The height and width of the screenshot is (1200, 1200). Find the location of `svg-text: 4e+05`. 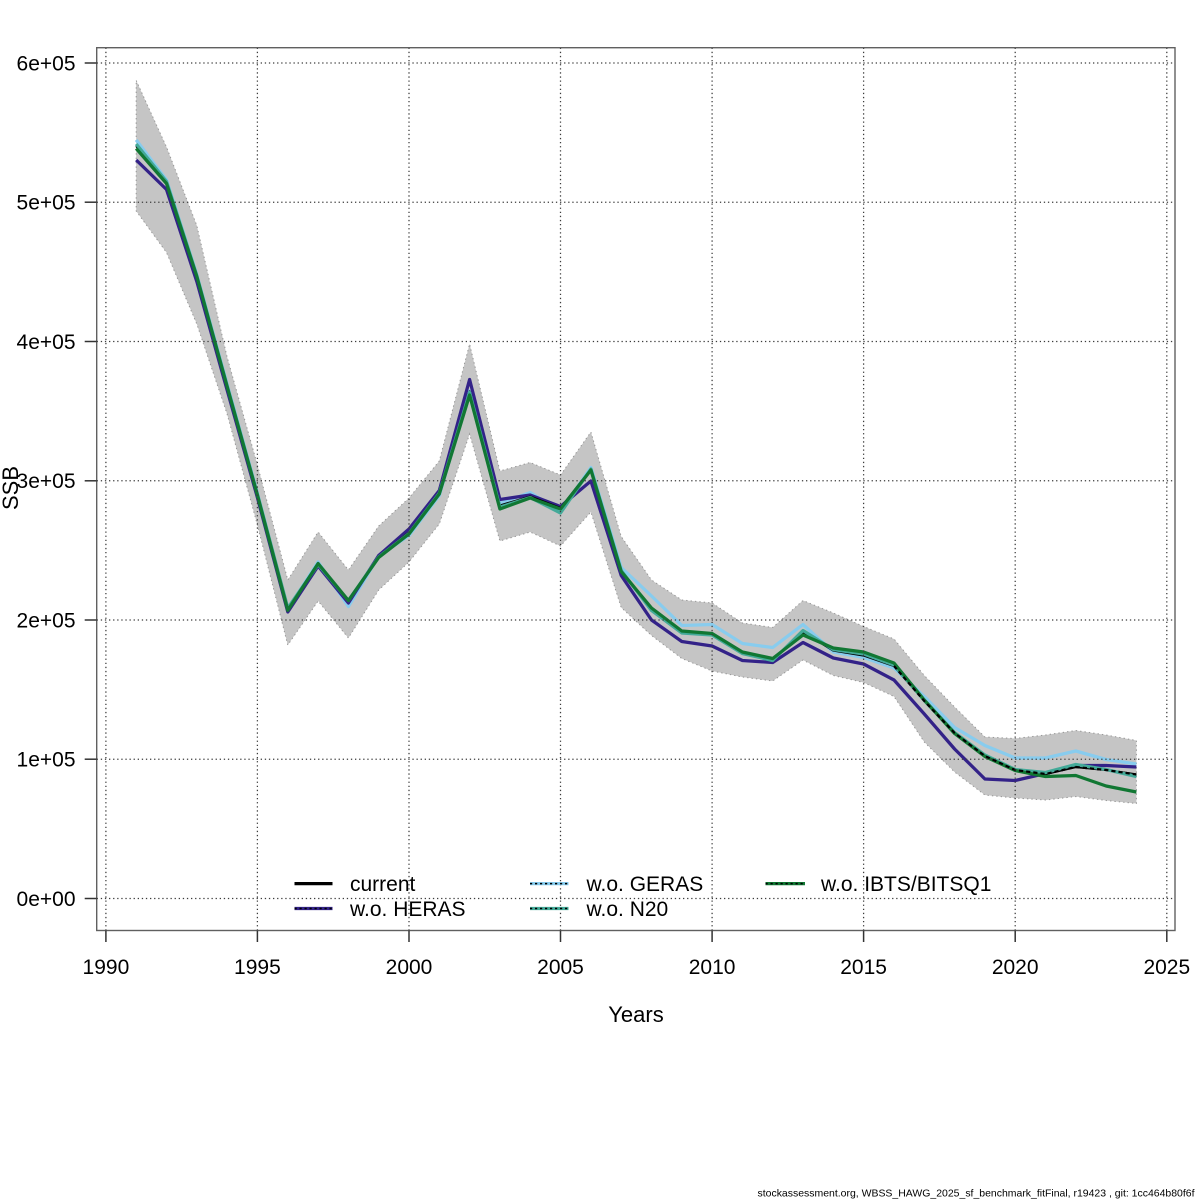

svg-text: 4e+05 is located at coordinates (46, 342).